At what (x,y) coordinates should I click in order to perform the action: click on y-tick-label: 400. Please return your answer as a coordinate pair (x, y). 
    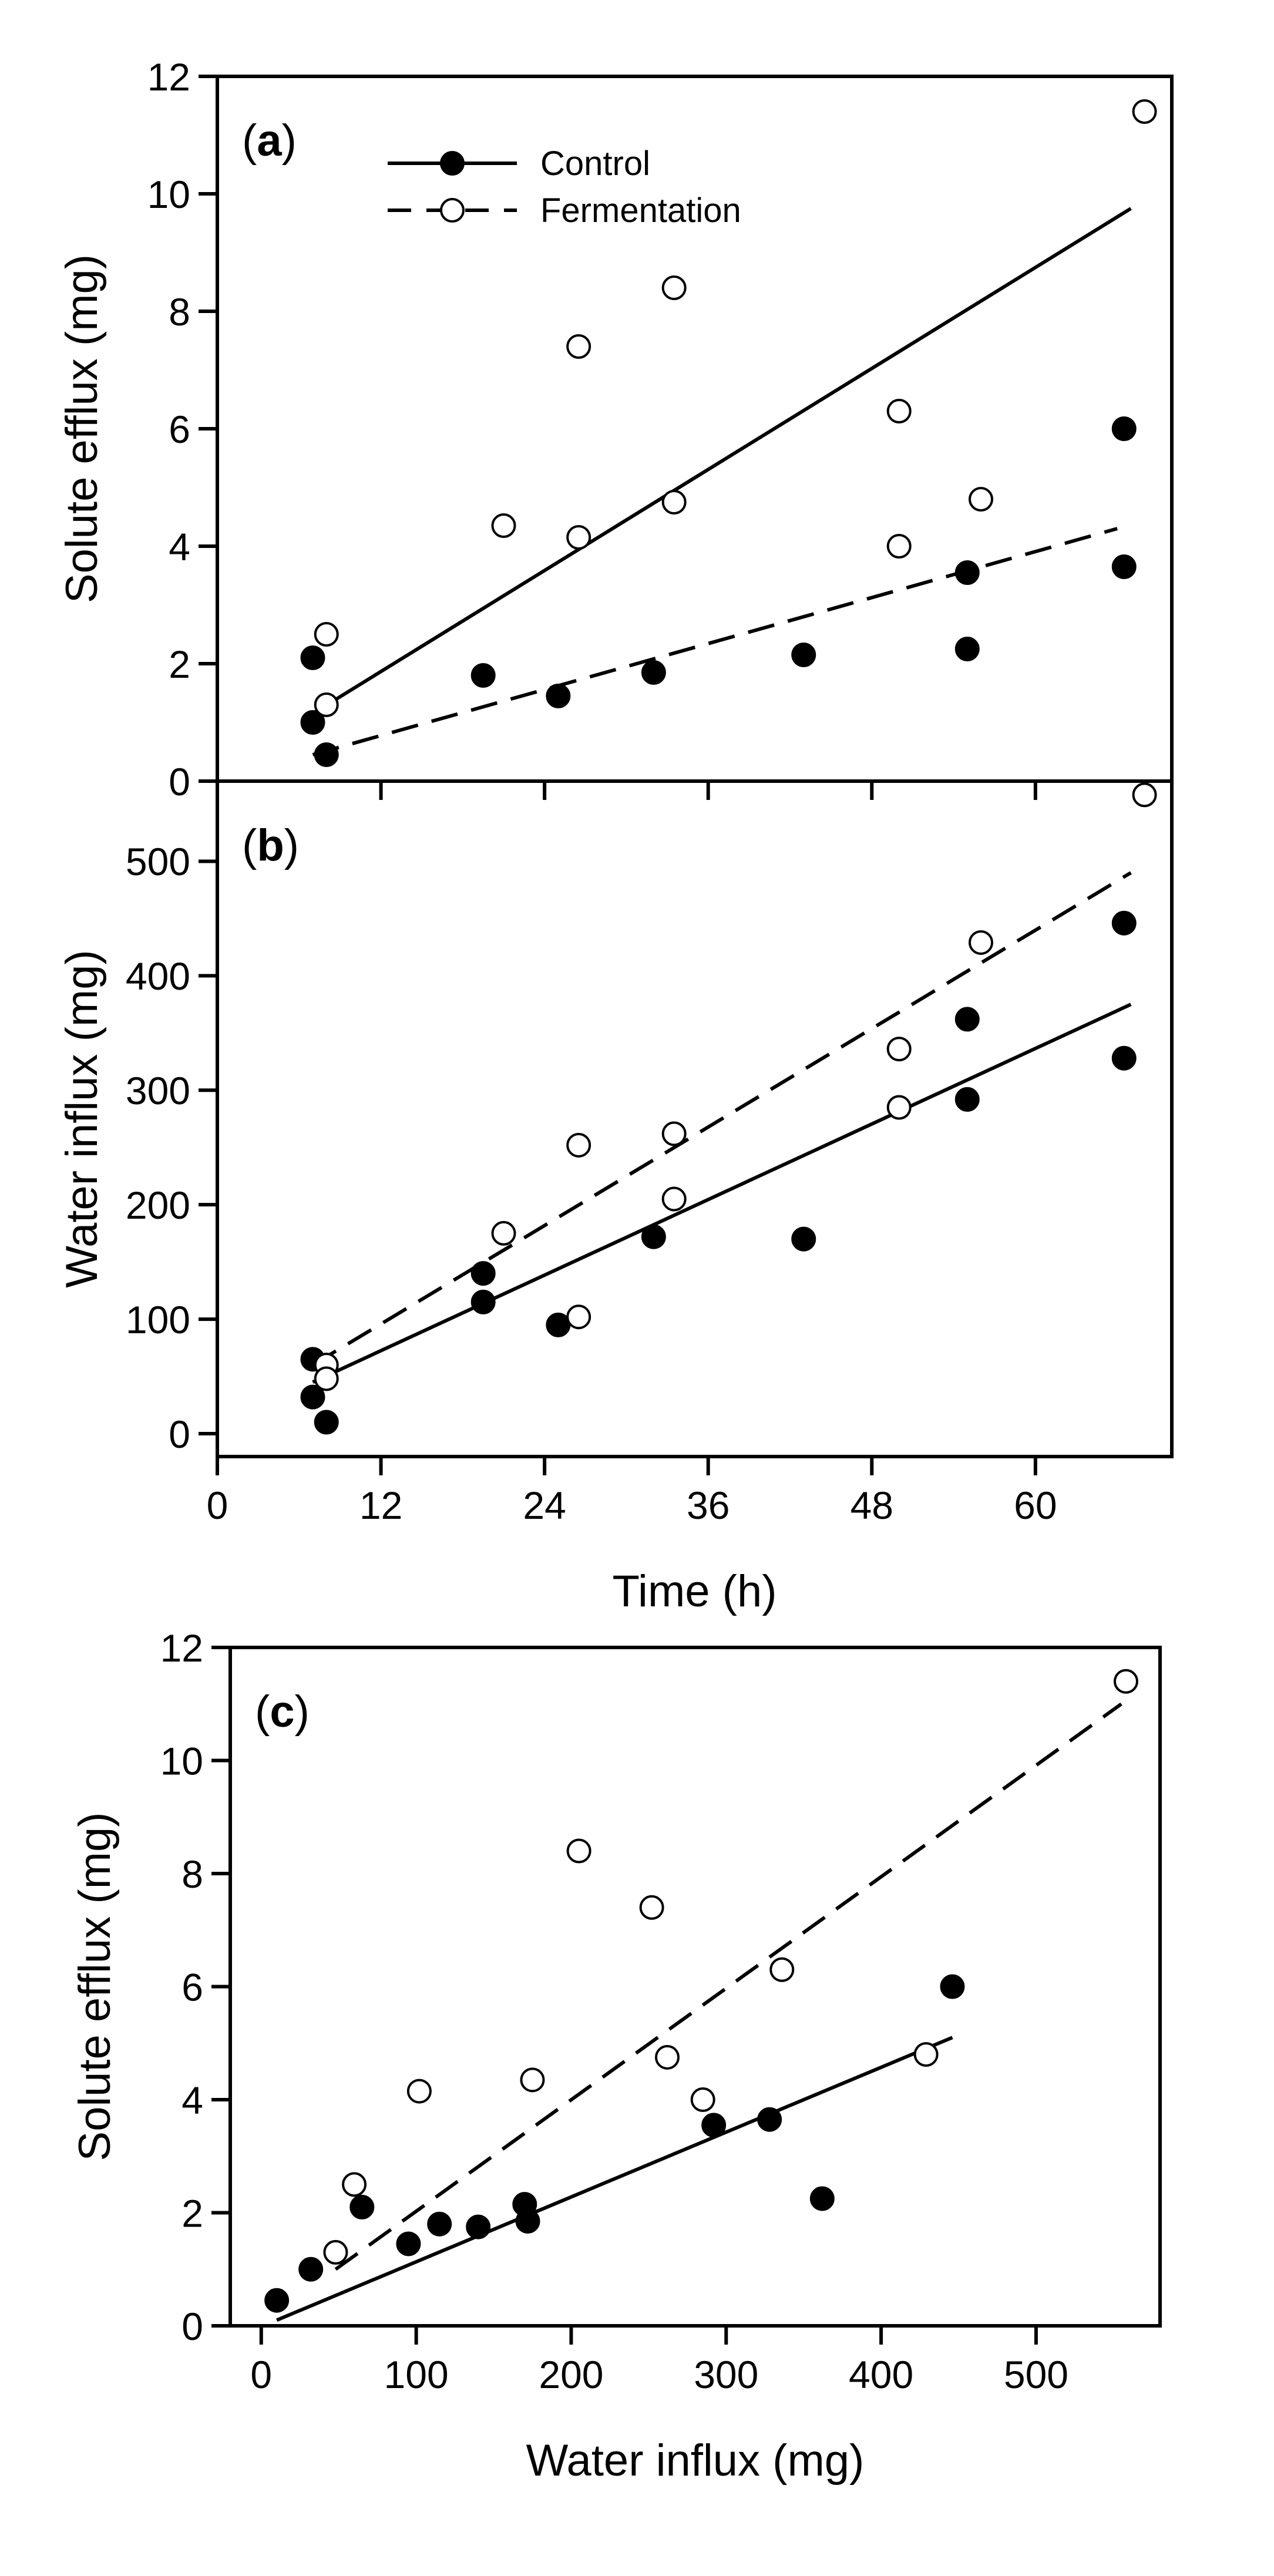
    Looking at the image, I should click on (158, 976).